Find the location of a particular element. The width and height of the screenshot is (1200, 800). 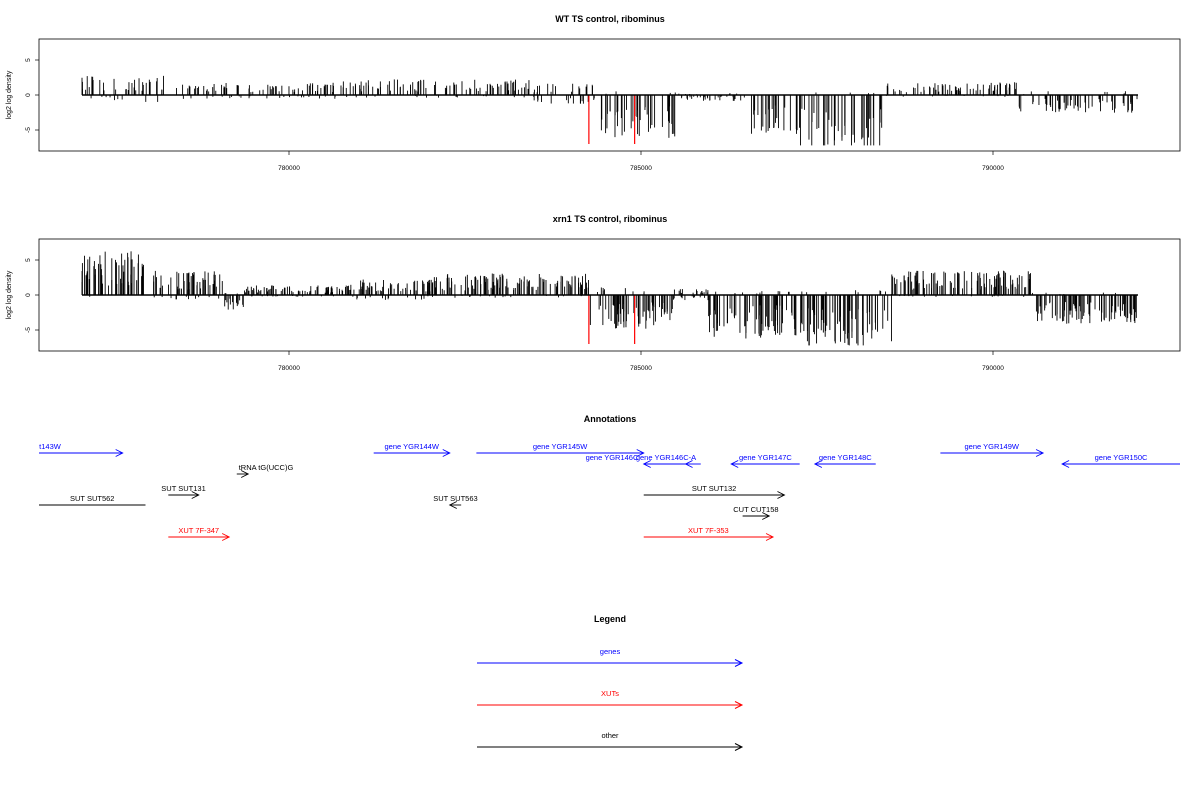

legend-label: other is located at coordinates (610, 735).